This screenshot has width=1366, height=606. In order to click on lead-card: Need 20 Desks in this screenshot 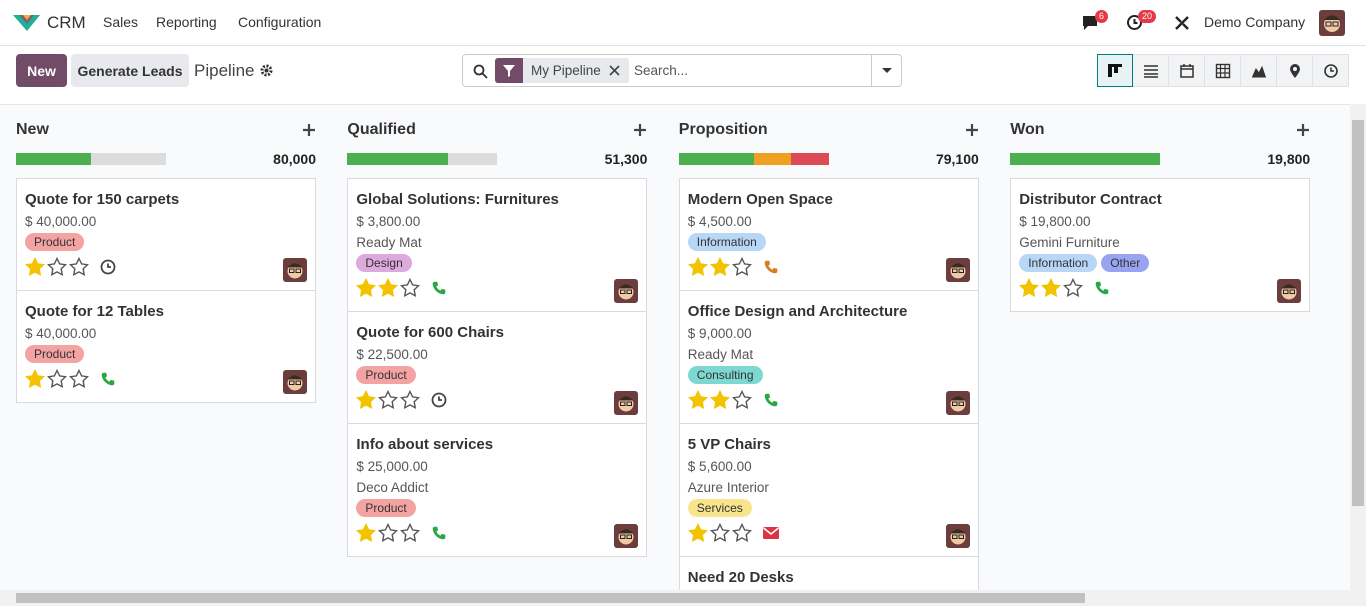, I will do `click(828, 573)`.